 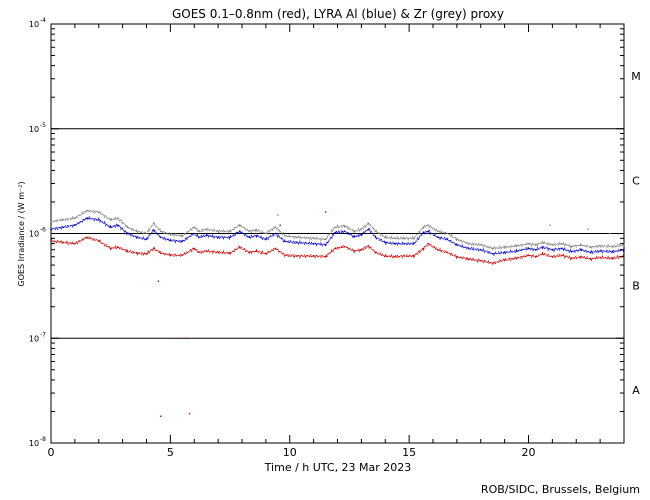 I want to click on x-tick-label: 5, so click(x=170, y=452).